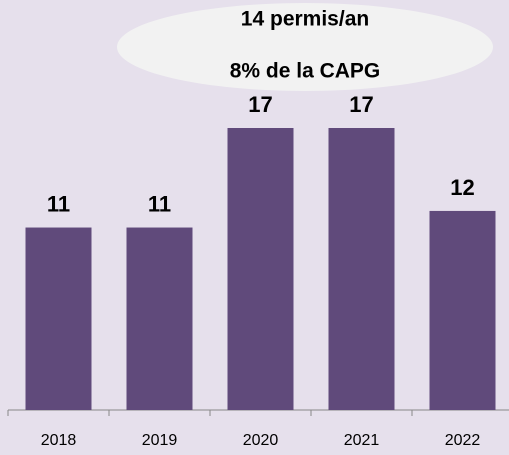 The height and width of the screenshot is (455, 509). I want to click on annotation-bubble, so click(305, 47).